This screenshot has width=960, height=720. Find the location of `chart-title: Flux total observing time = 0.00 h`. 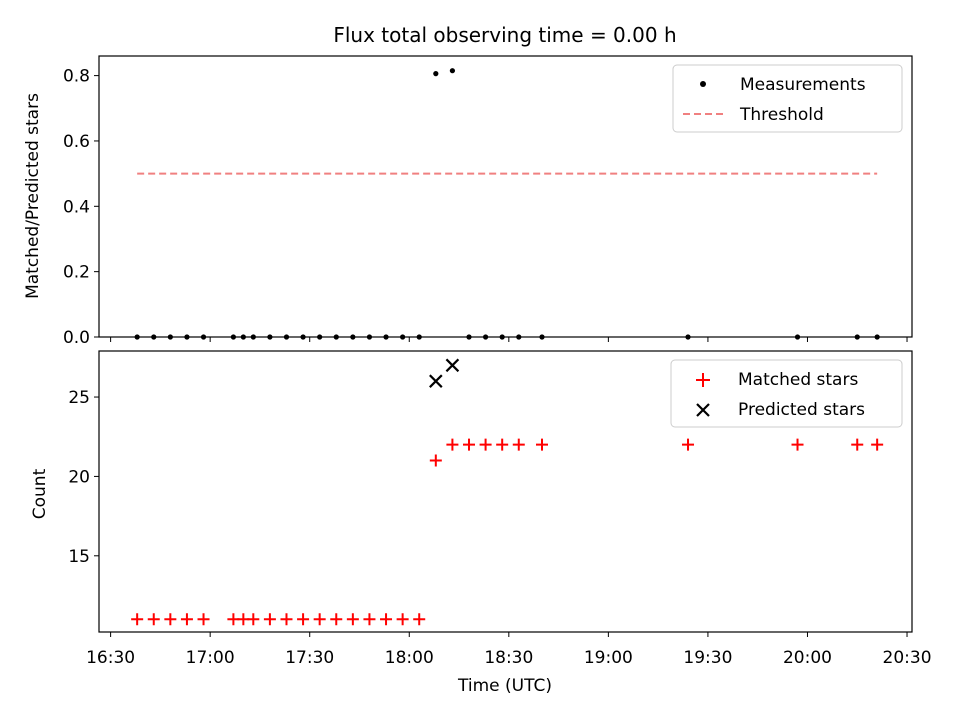

chart-title: Flux total observing time = 0.00 h is located at coordinates (504, 35).